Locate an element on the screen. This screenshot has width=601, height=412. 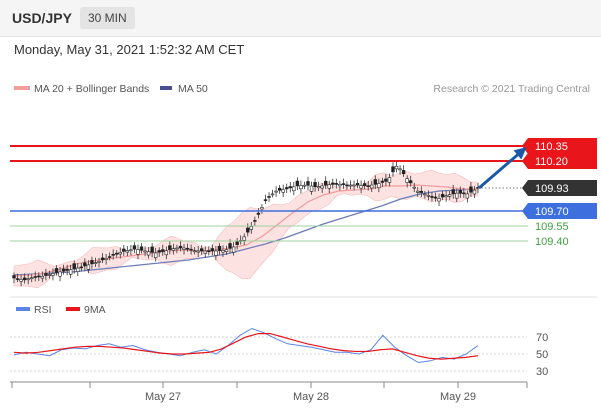
datetime-label: Monday, May 31, 2021 1:52:32 AM CET is located at coordinates (129, 49).